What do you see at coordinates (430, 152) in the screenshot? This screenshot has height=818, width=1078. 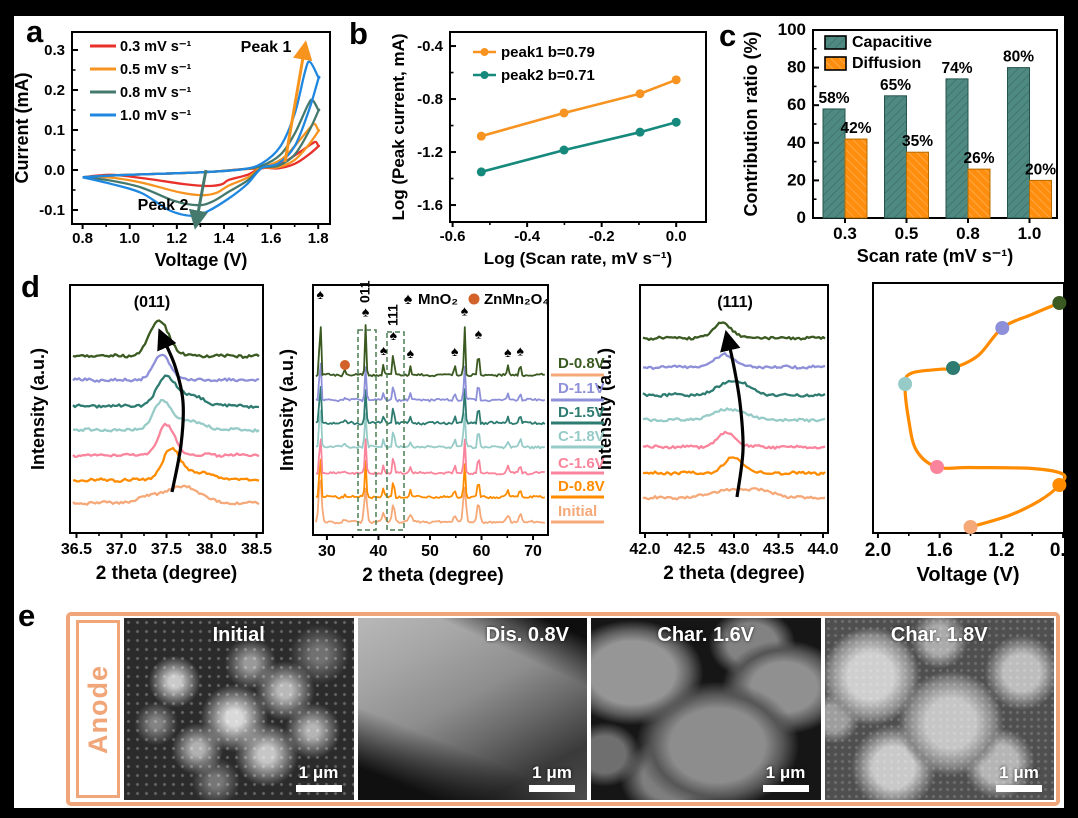 I see `y-tick-label: -1.2` at bounding box center [430, 152].